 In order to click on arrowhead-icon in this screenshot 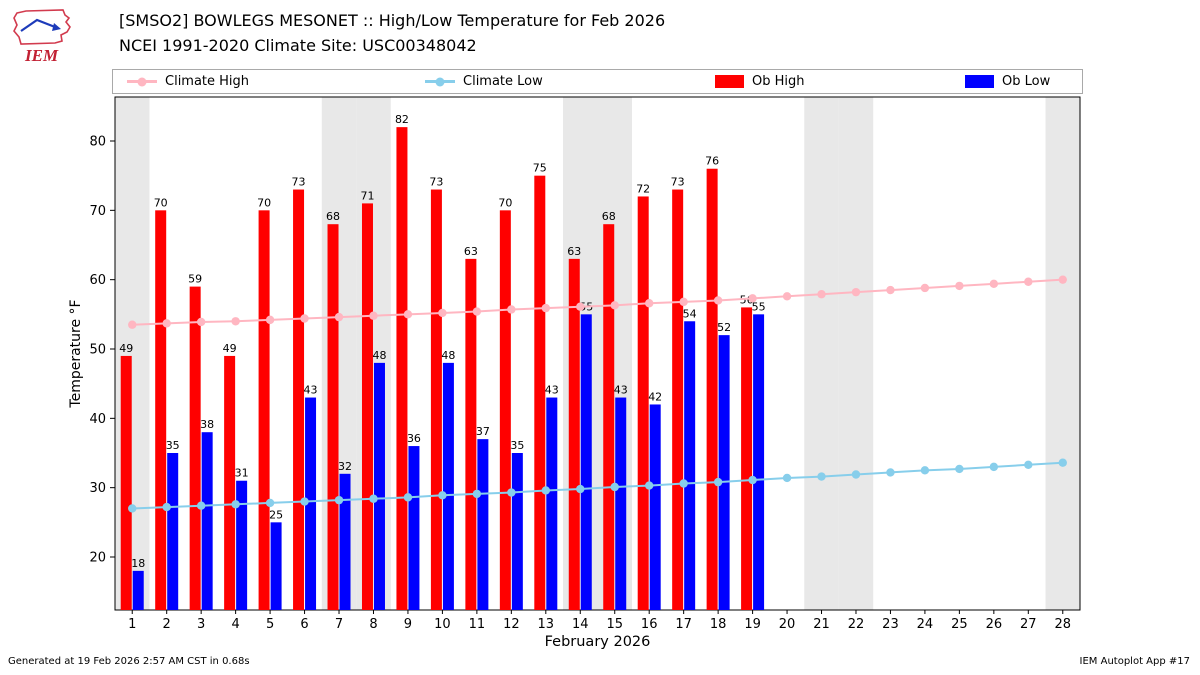, I will do `click(56, 27)`.